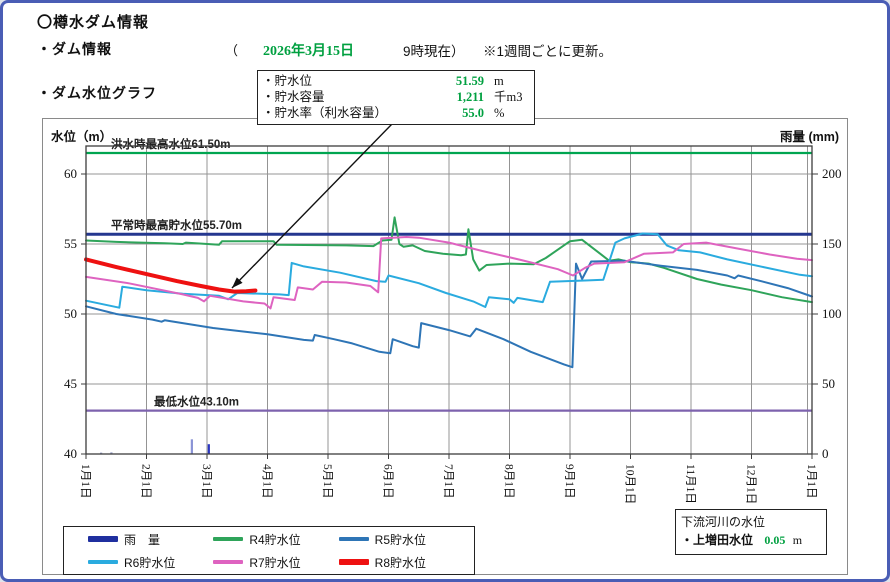 The width and height of the screenshot is (890, 582). Describe the element at coordinates (469, 81) in the screenshot. I see `info-value: 51.59` at that location.